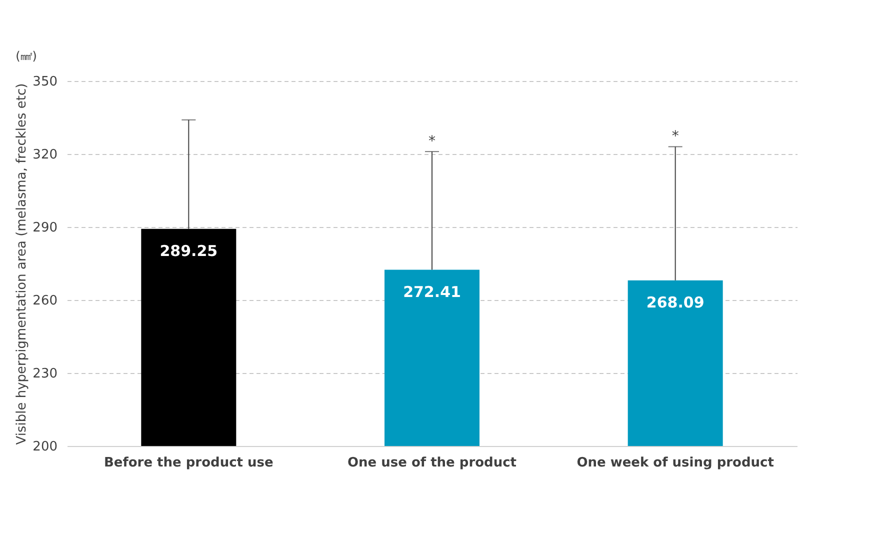  I want to click on text: (㎟), so click(26, 56).